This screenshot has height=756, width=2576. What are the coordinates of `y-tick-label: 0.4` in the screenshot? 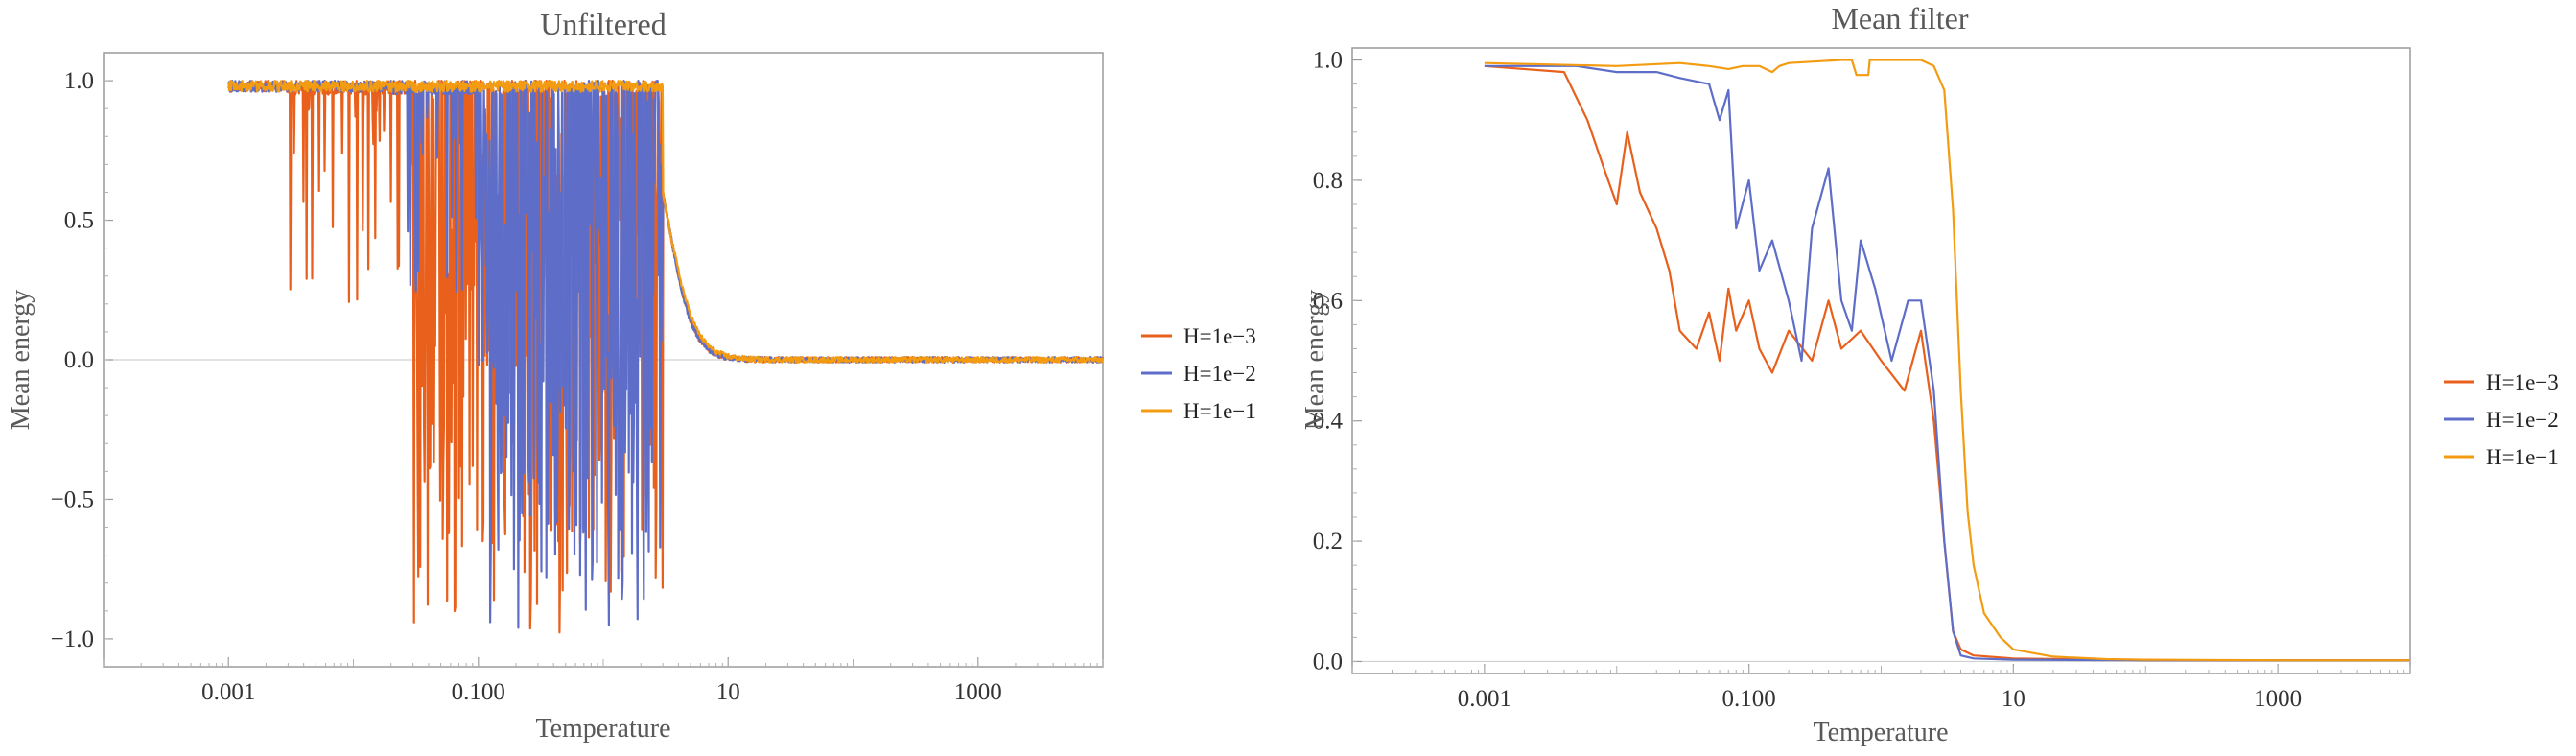 It's located at (1328, 422).